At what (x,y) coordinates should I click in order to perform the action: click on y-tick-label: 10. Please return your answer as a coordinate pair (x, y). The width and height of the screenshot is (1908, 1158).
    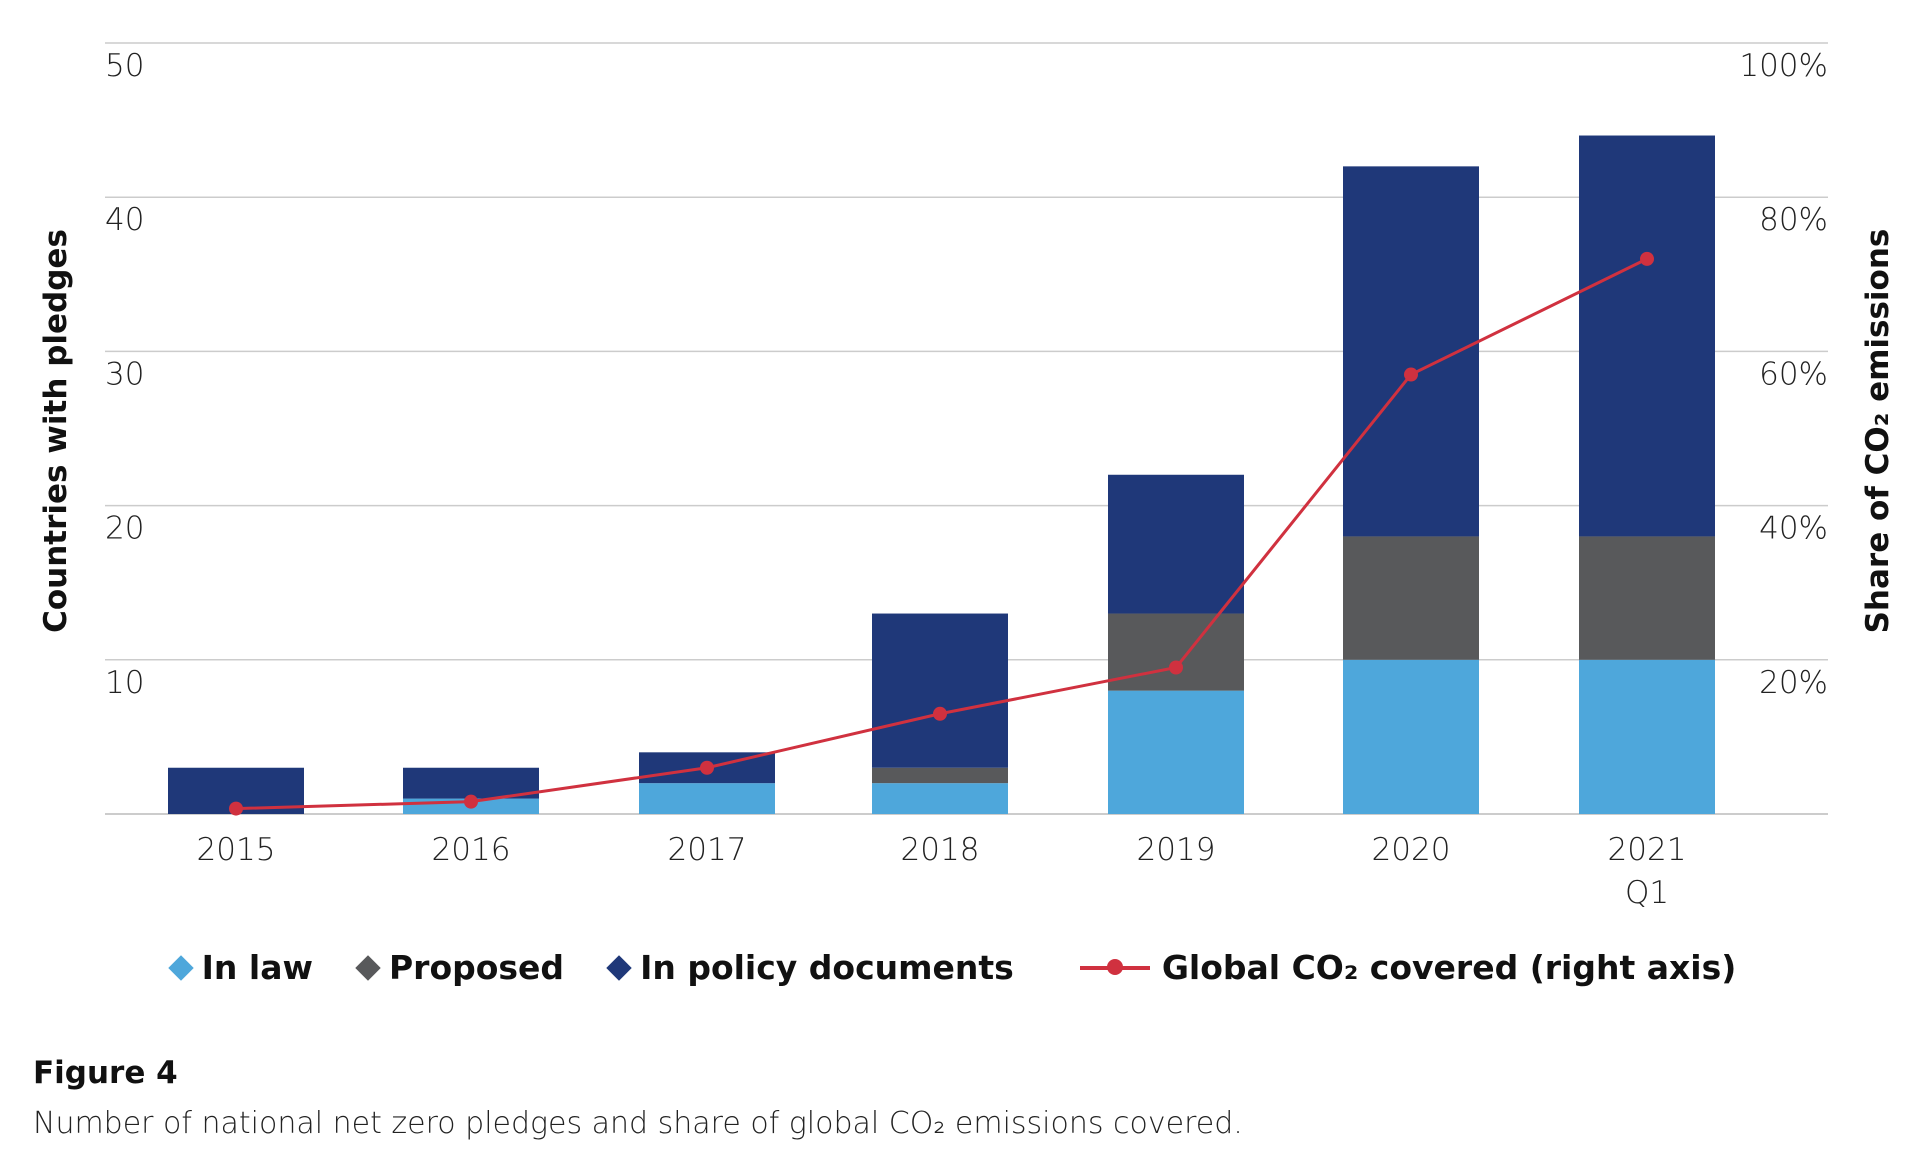
    Looking at the image, I should click on (124, 683).